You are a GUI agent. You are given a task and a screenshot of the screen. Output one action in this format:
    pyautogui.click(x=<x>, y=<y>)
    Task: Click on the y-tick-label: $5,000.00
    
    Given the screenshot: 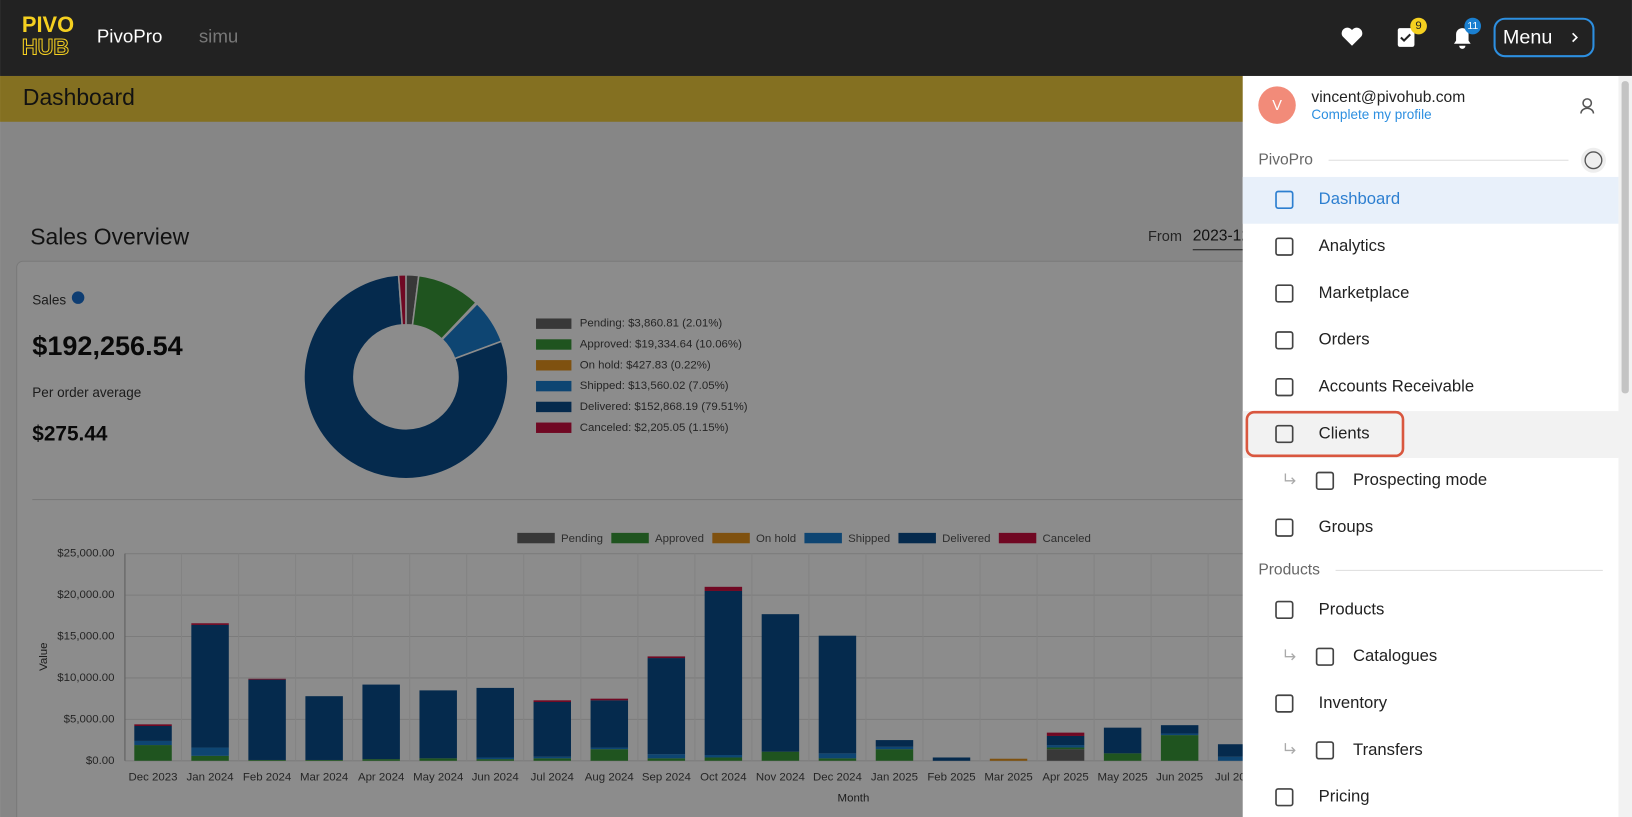 What is the action you would take?
    pyautogui.click(x=89, y=719)
    